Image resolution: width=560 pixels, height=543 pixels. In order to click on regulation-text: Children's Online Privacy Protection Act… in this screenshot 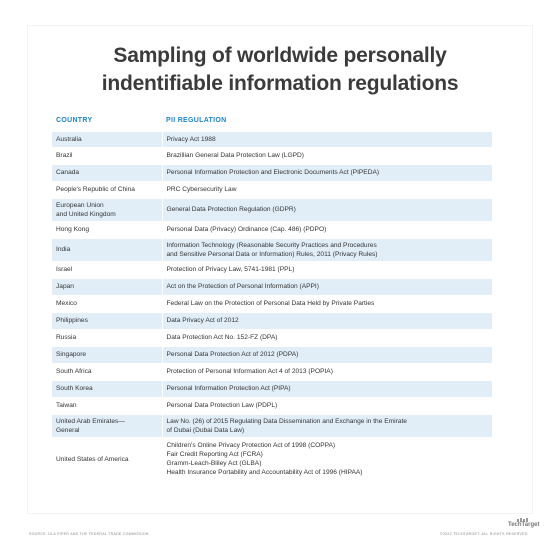, I will do `click(251, 445)`.